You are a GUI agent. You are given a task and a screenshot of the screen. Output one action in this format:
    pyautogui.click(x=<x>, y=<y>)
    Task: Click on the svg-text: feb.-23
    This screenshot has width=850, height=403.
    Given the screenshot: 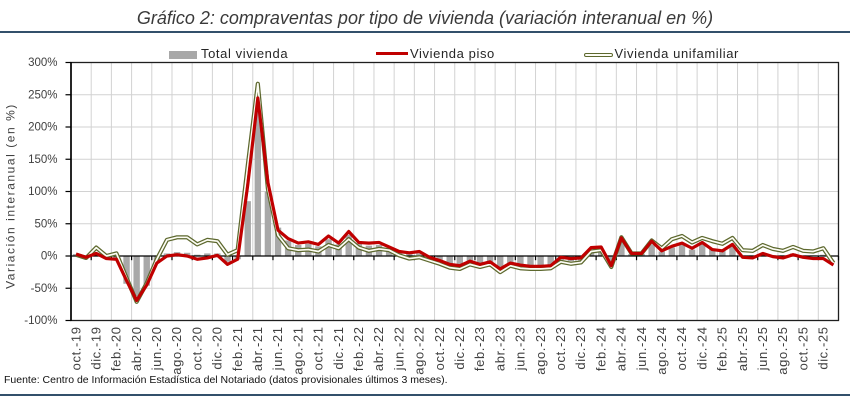 What is the action you would take?
    pyautogui.click(x=479, y=348)
    